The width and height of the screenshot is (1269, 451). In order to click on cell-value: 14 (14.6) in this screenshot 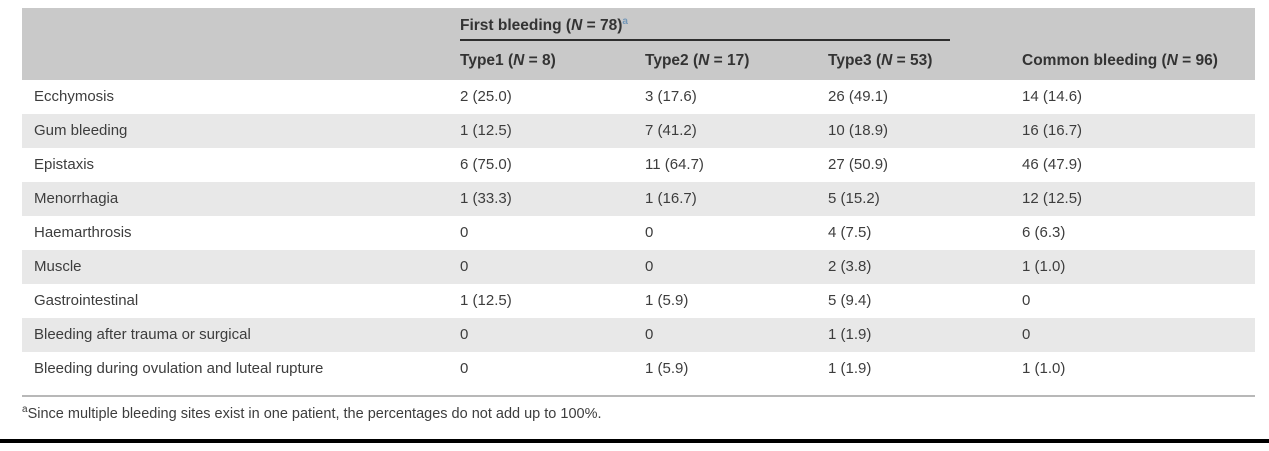, I will do `click(1052, 96)`.